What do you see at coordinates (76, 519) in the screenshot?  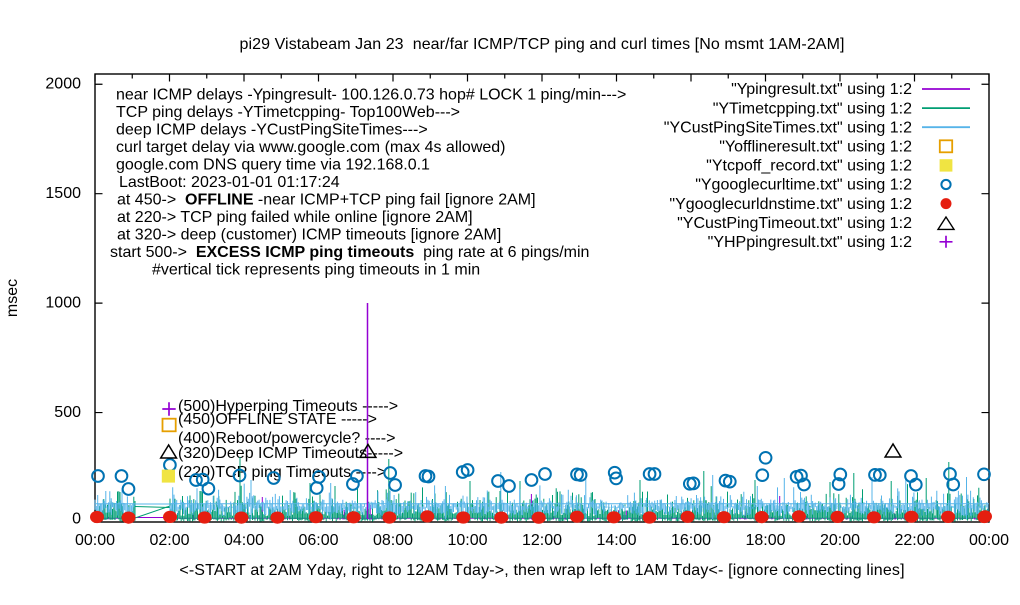 I see `svg-text: 0` at bounding box center [76, 519].